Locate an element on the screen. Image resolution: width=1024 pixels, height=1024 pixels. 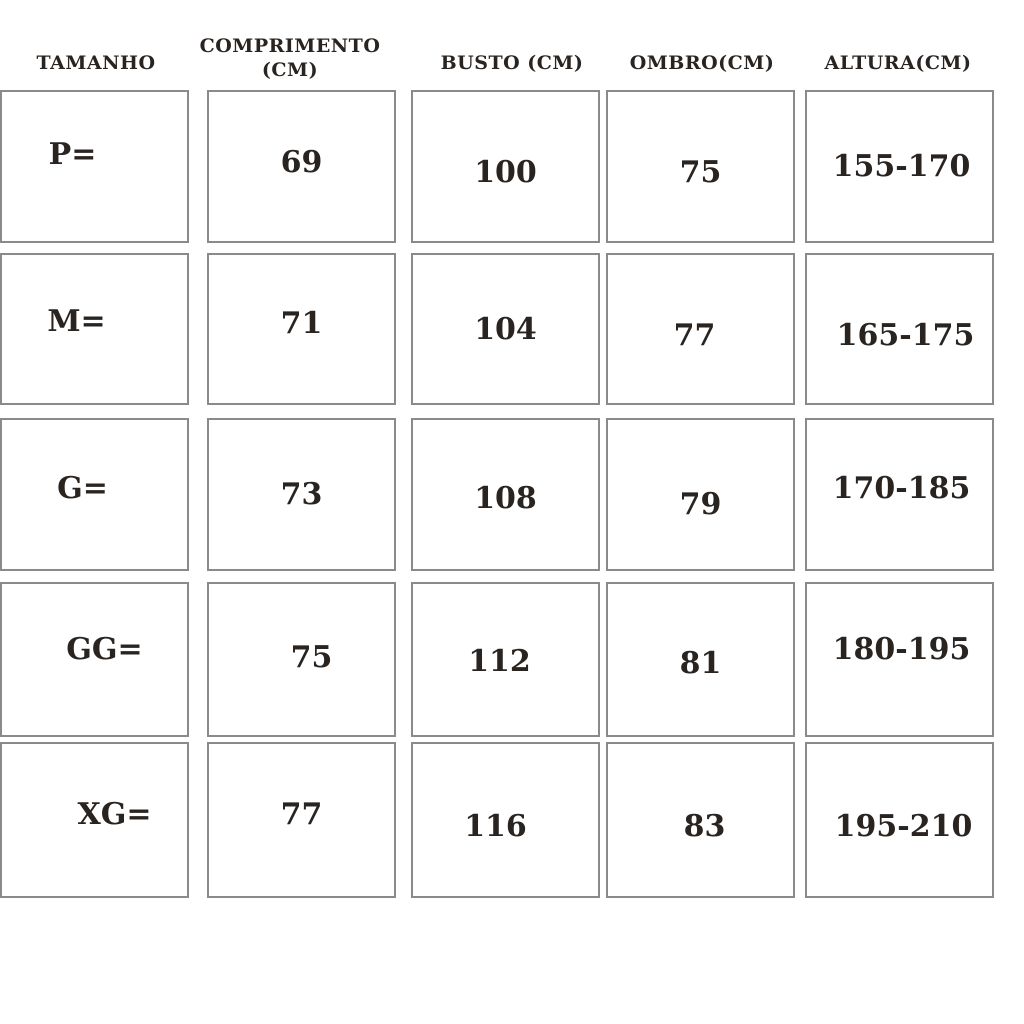
cell-length: 73 is located at coordinates (301, 494).